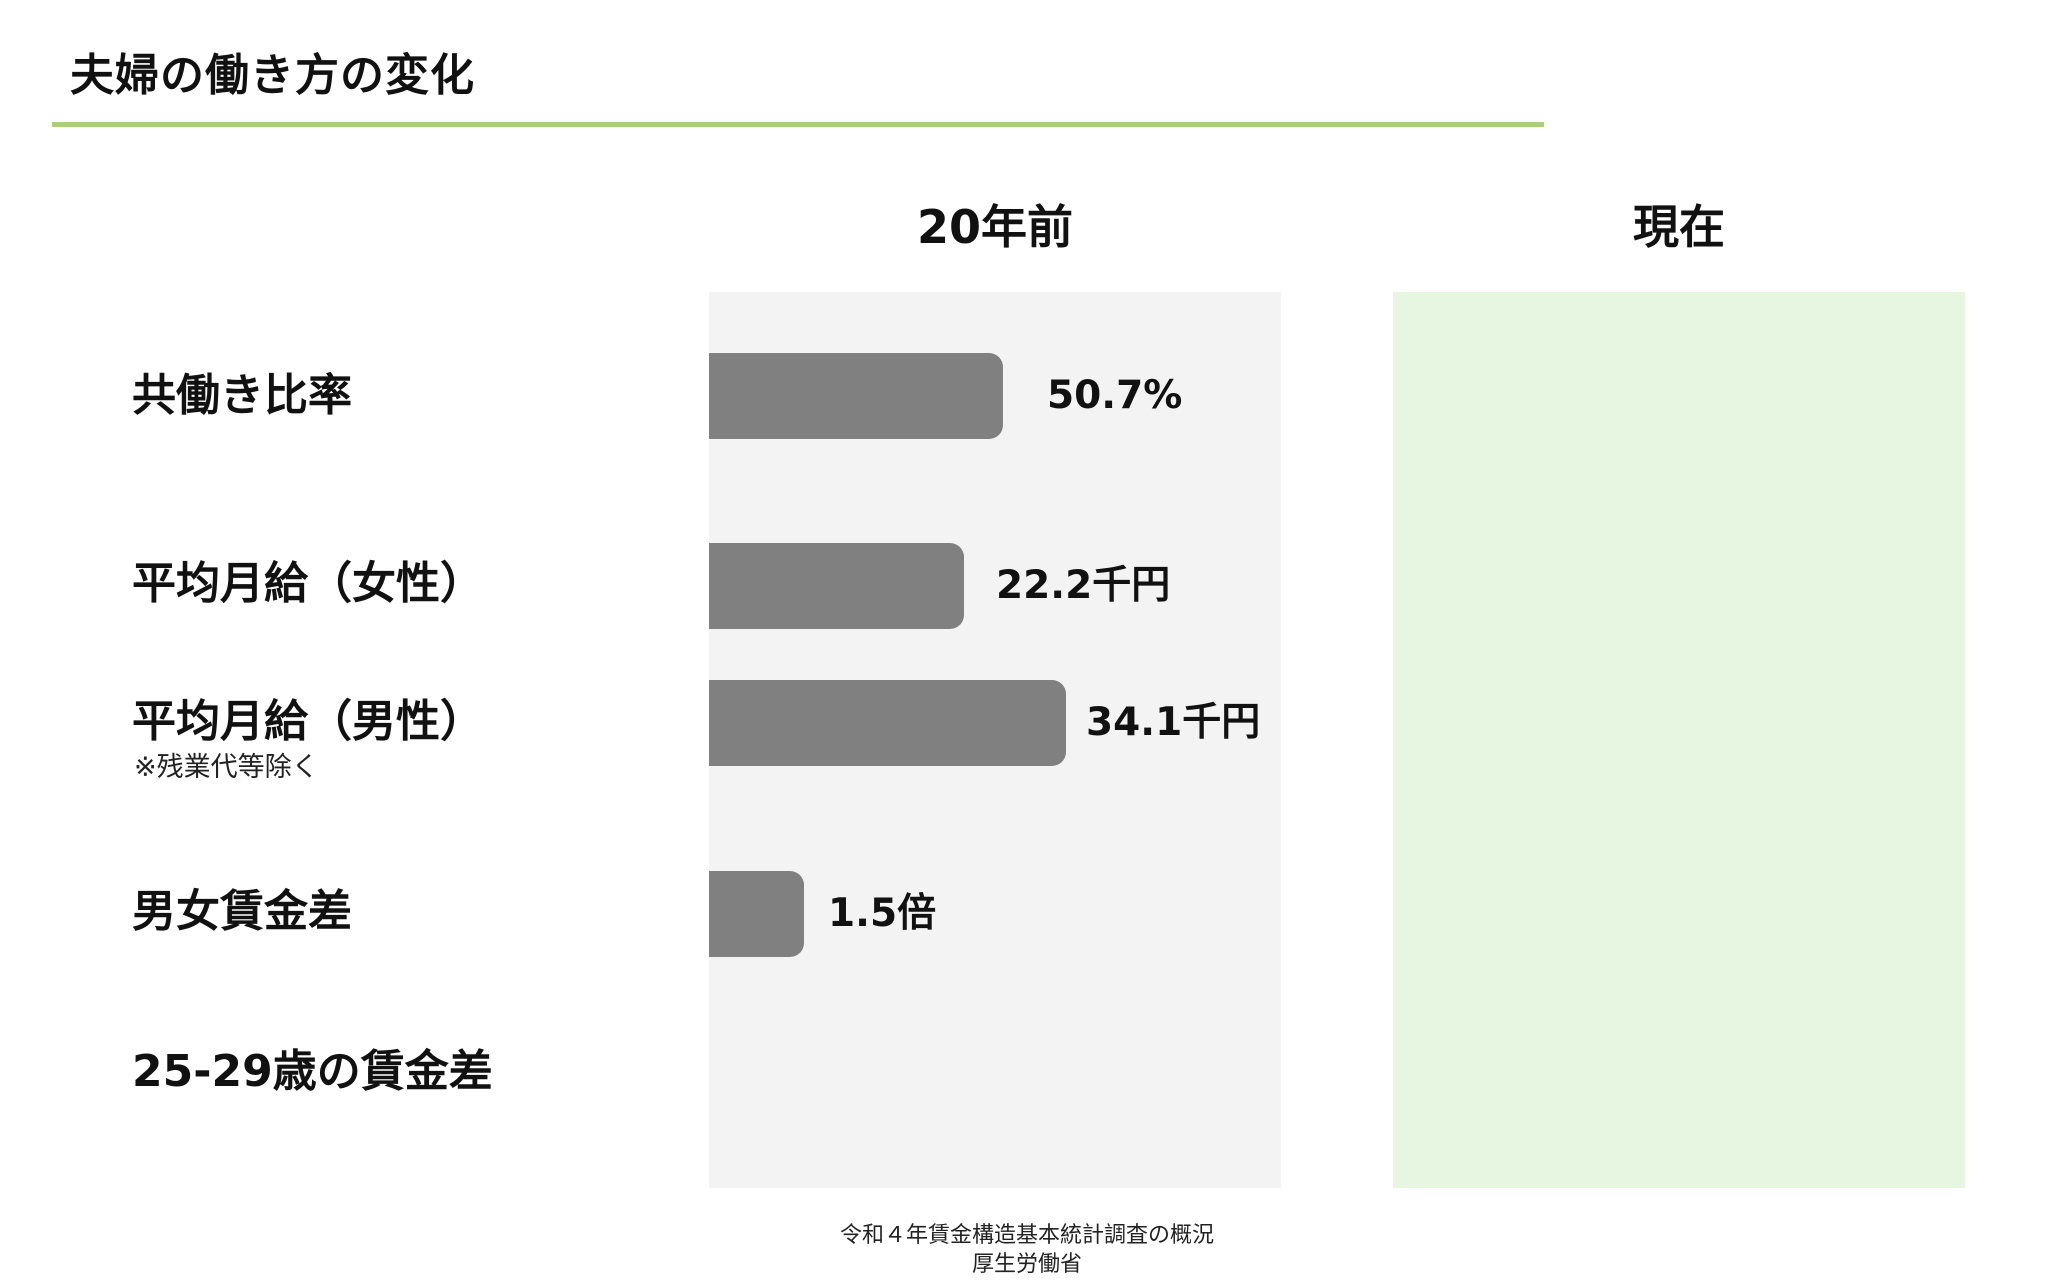 The width and height of the screenshot is (2054, 1288). I want to click on column-header-past: 20年前, so click(994, 227).